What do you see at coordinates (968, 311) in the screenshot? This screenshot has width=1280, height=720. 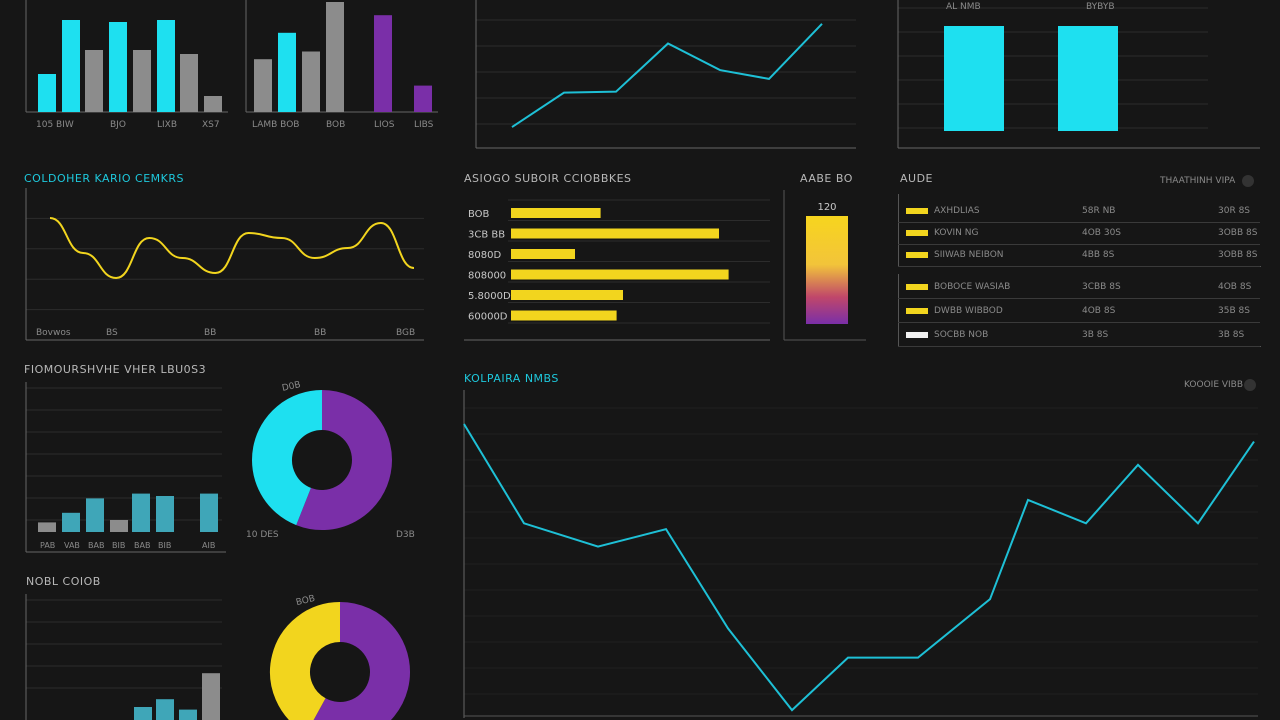 I see `row-name: DWBB WIBBOD` at bounding box center [968, 311].